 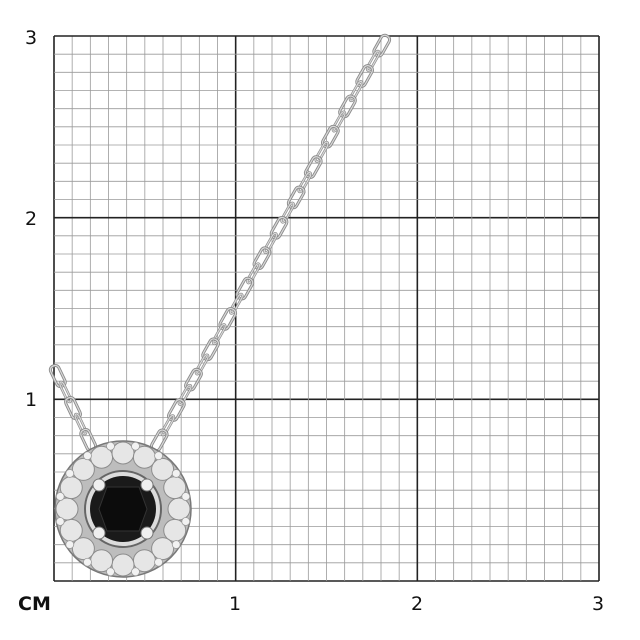 I want to click on stone-facet, so click(x=123, y=509).